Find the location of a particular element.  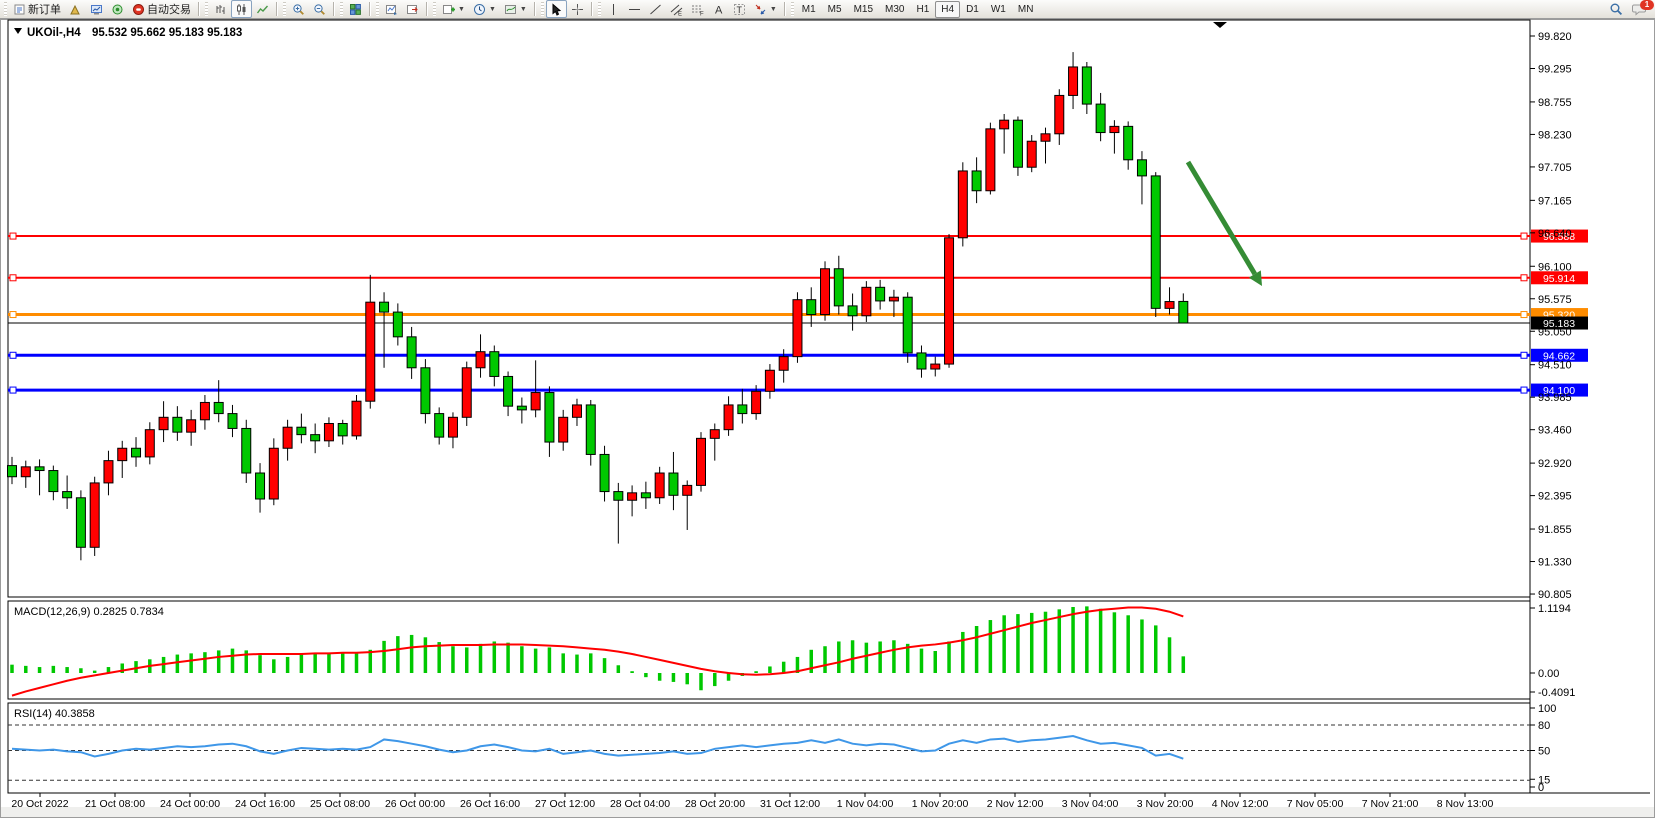

indicators-button: ▼ is located at coordinates (453, 9).